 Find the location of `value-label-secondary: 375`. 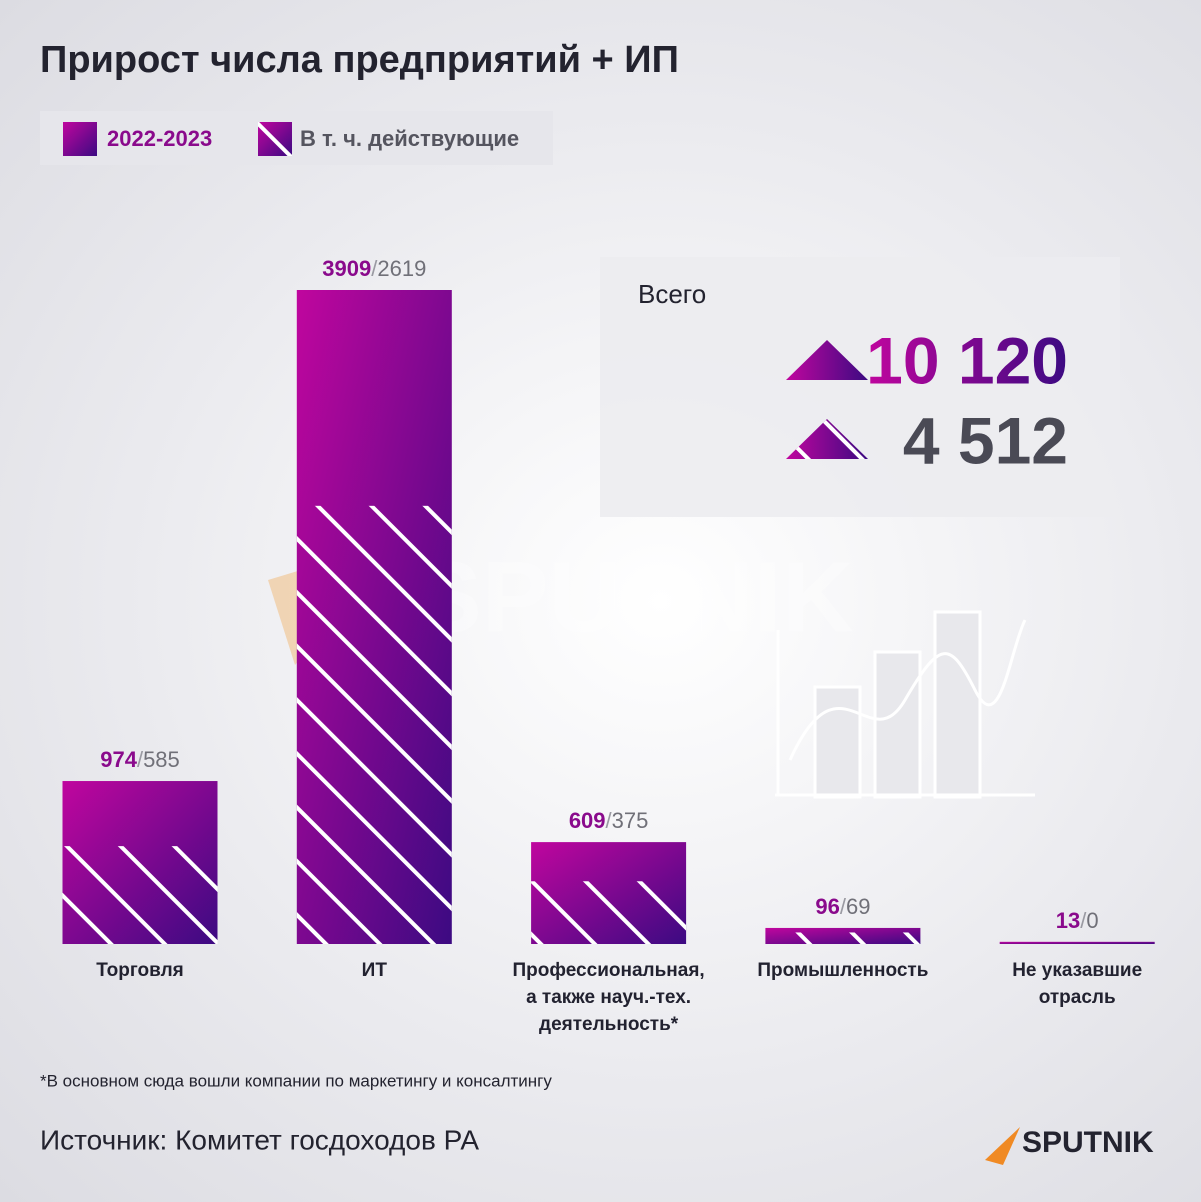

value-label-secondary: 375 is located at coordinates (630, 820).